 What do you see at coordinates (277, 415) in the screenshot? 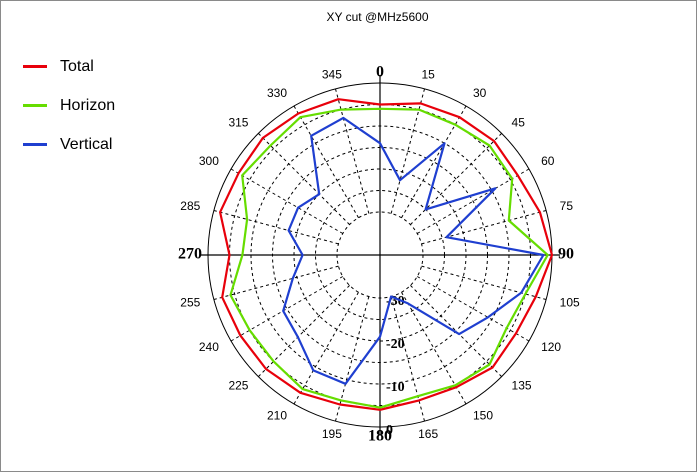
I see `angle-tick-label: 210` at bounding box center [277, 415].